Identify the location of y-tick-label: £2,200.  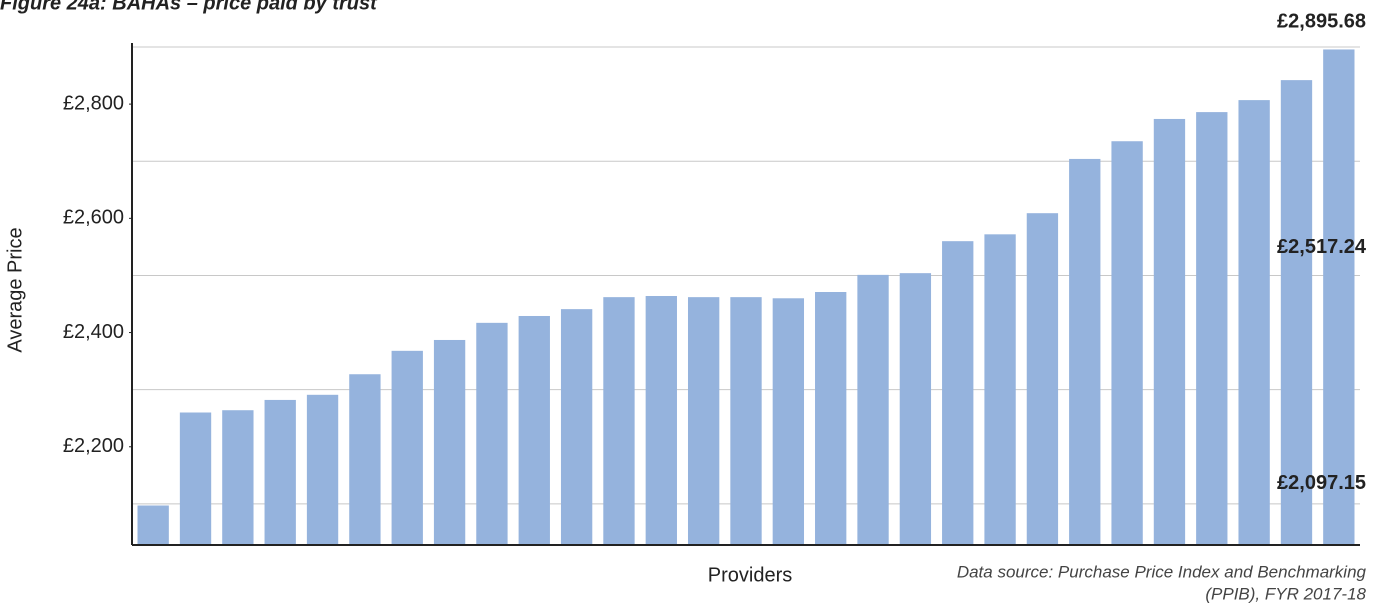
(93, 446).